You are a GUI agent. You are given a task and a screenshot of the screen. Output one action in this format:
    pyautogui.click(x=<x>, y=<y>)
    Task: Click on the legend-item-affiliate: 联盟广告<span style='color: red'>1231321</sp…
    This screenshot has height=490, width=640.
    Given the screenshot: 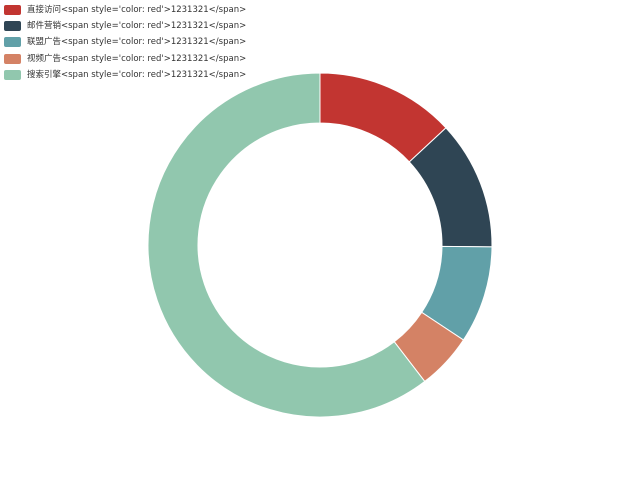 What is the action you would take?
    pyautogui.click(x=125, y=42)
    